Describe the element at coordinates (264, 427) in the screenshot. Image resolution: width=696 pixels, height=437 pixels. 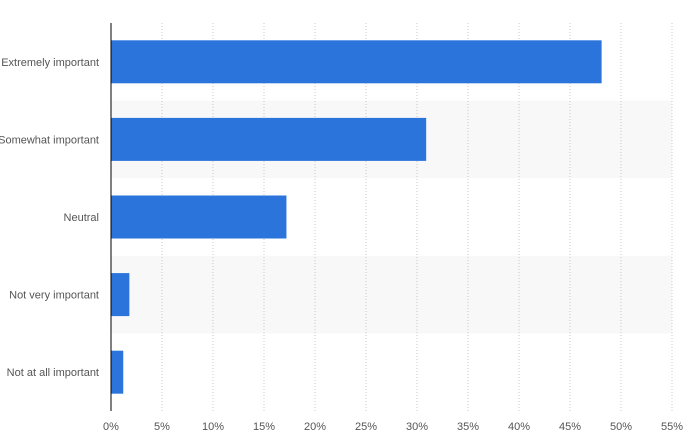
I see `x-tick-label: 15%` at that location.